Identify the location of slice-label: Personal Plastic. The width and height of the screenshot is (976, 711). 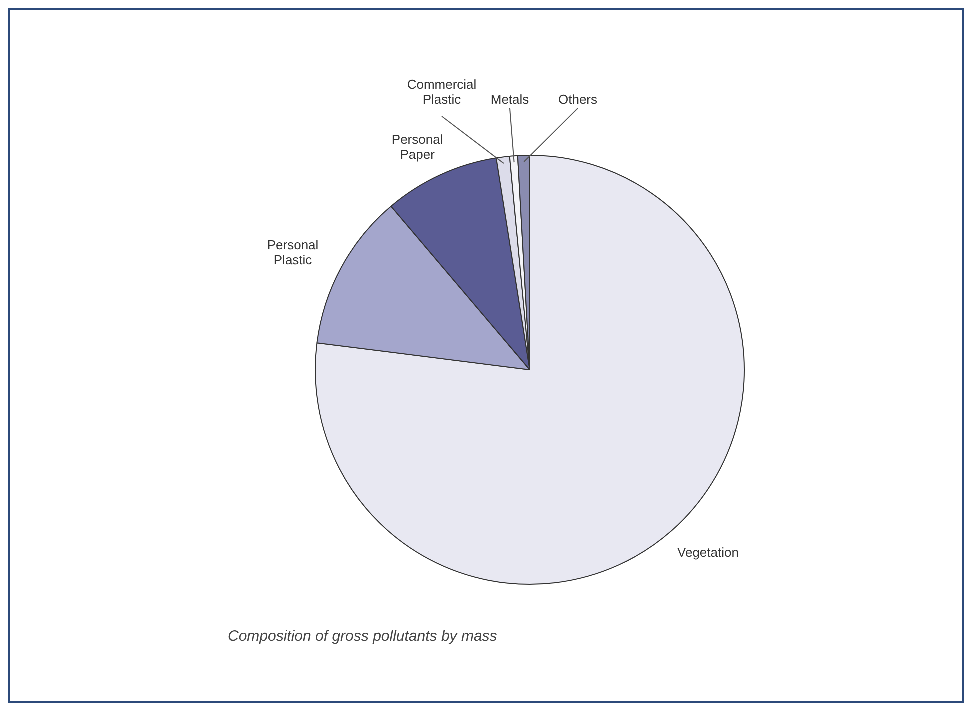
(293, 253).